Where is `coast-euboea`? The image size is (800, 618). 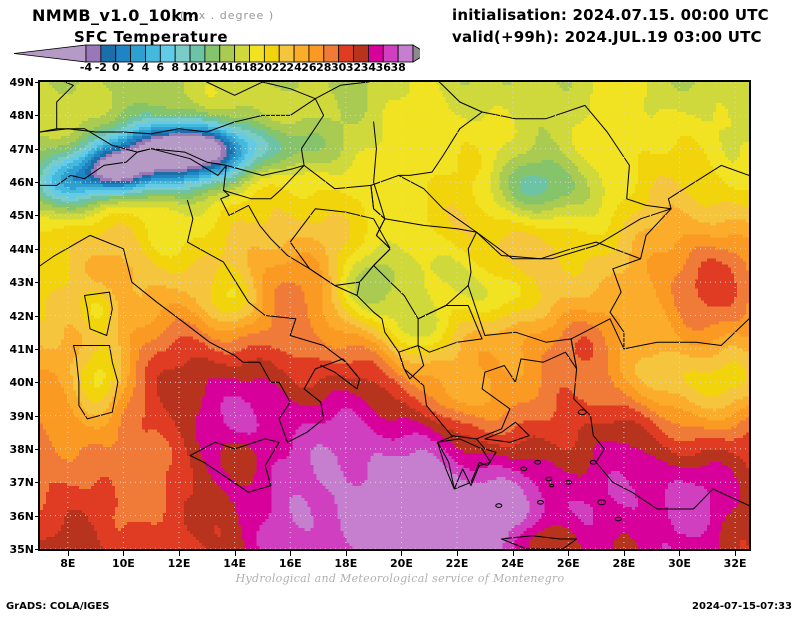 coast-euboea is located at coordinates (507, 432).